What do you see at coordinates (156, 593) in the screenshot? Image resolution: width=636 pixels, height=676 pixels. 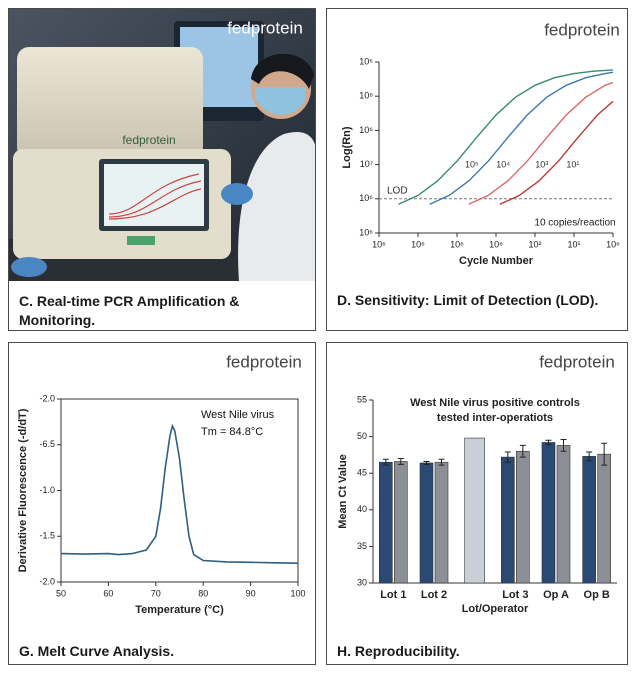 I see `x-tick-label: 70` at bounding box center [156, 593].